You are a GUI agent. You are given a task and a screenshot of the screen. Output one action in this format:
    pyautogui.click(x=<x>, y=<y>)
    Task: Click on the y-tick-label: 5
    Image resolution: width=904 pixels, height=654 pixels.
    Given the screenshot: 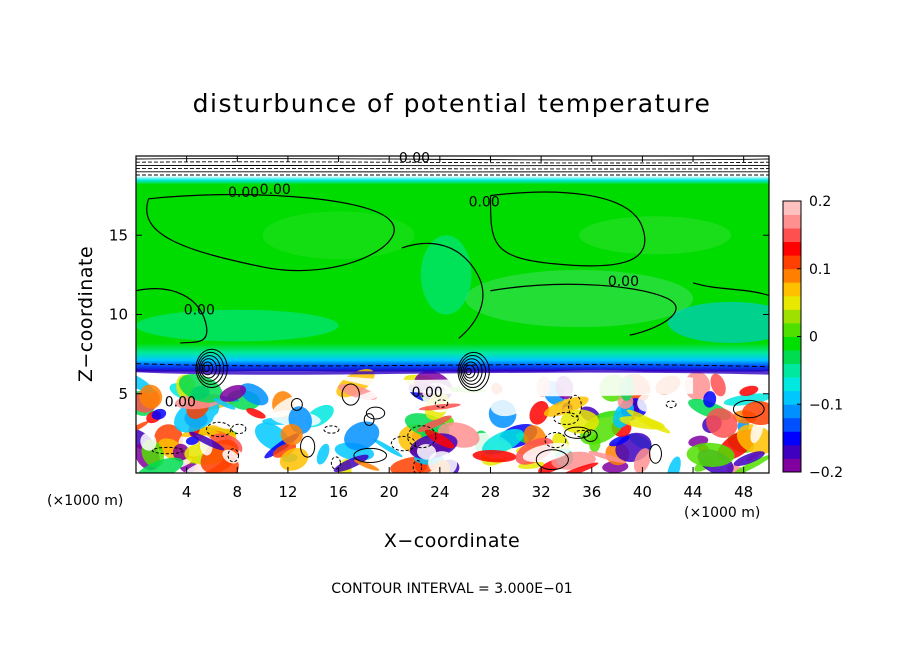 What is the action you would take?
    pyautogui.click(x=123, y=394)
    